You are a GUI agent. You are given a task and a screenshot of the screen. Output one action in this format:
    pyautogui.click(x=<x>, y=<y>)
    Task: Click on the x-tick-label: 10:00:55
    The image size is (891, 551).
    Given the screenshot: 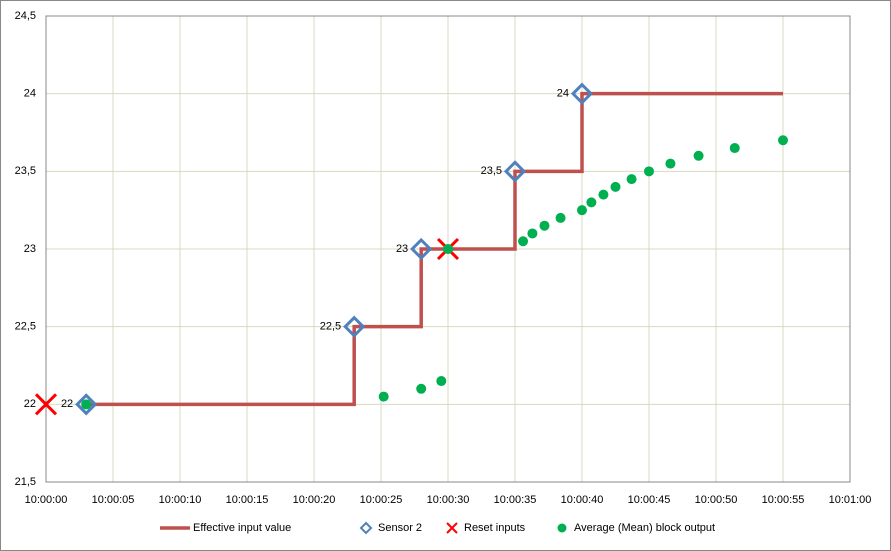 What is the action you would take?
    pyautogui.click(x=783, y=500)
    